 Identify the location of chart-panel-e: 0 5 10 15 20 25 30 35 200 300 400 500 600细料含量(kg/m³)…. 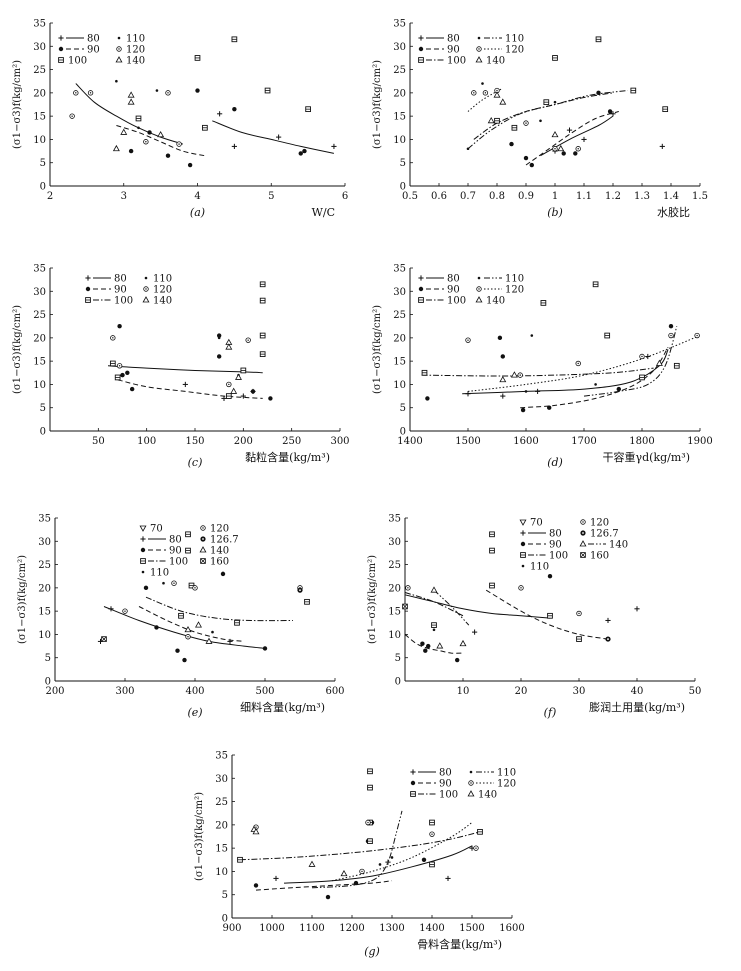
(181, 617).